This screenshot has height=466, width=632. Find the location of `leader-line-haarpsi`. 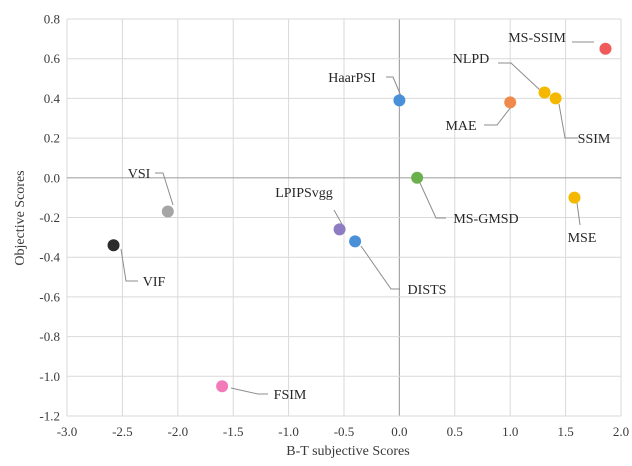

leader-line-haarpsi is located at coordinates (394, 86).